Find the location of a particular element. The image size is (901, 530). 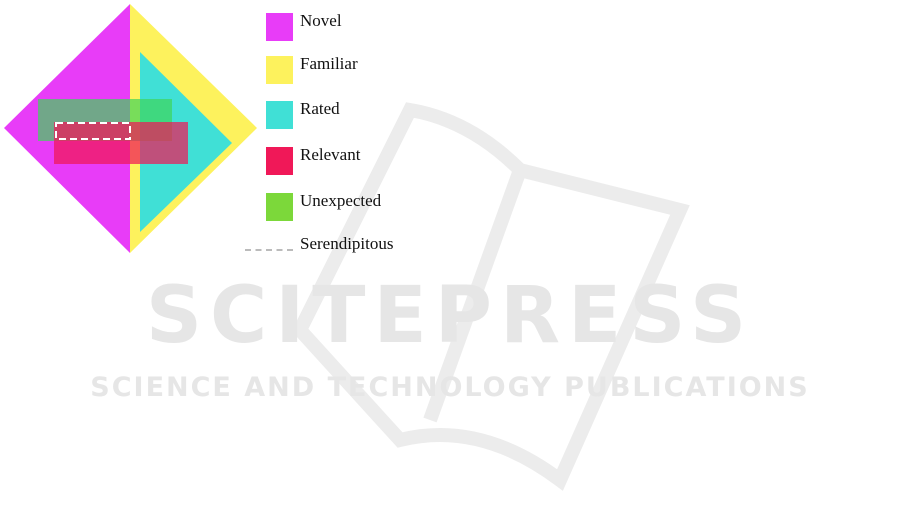

legend-label: Rated is located at coordinates (320, 108).